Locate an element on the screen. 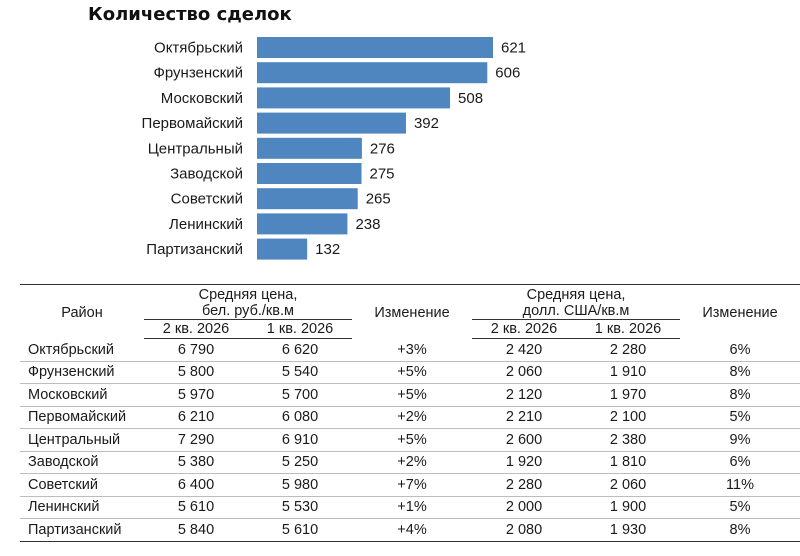  table-row: Советский 6 400 5 980 +7% 2 280 2 060 11% is located at coordinates (410, 485).